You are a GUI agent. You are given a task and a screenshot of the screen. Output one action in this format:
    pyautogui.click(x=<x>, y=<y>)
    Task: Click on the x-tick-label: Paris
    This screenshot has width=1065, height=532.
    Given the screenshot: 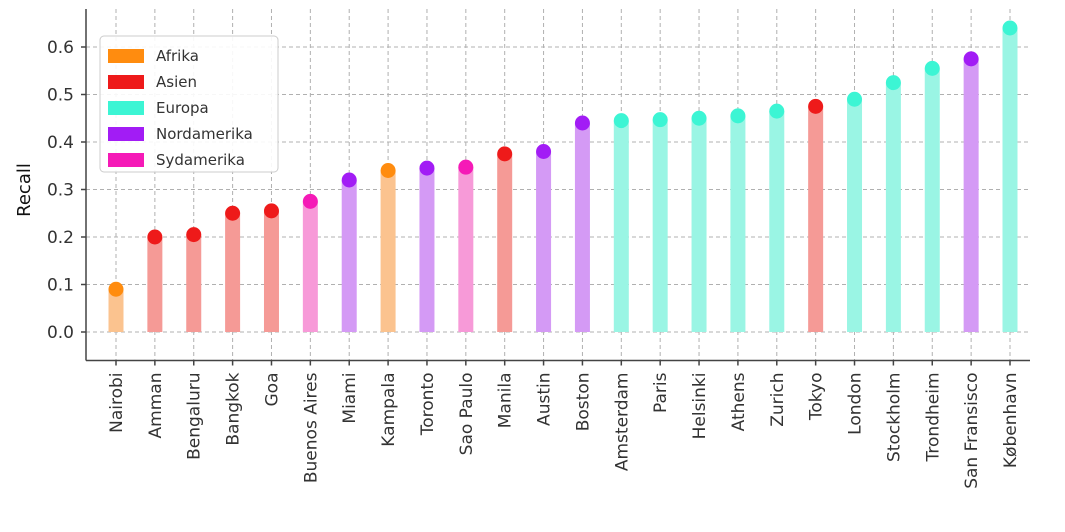 What is the action you would take?
    pyautogui.click(x=661, y=392)
    